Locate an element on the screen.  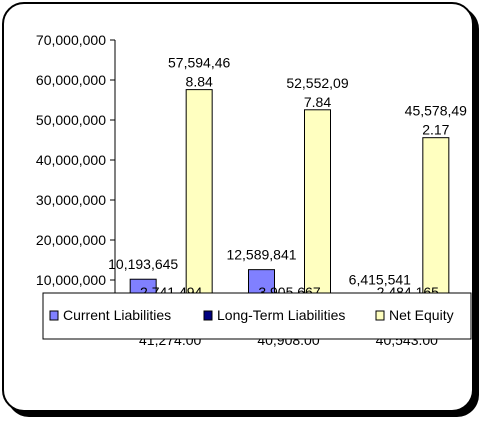
data-label: 7.84 is located at coordinates (317, 102).